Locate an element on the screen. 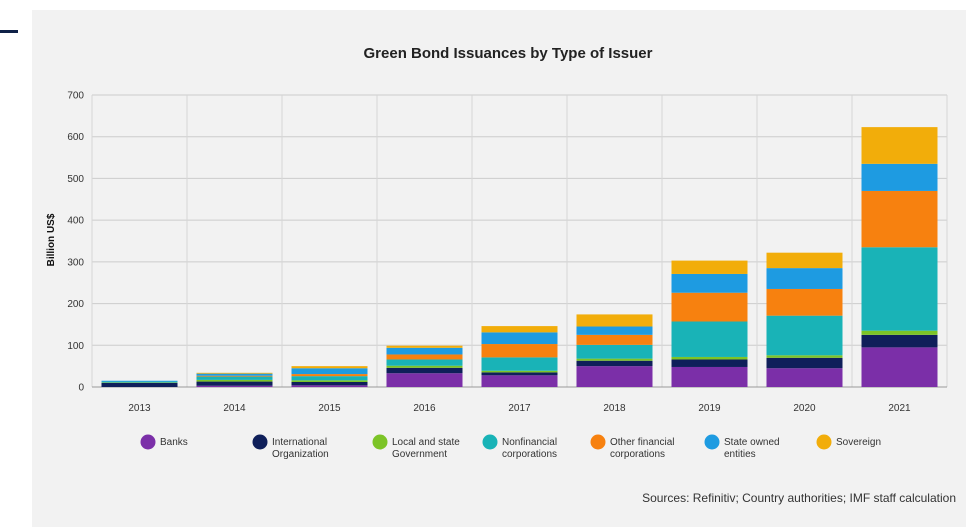  legend-label: Banks is located at coordinates (174, 442).